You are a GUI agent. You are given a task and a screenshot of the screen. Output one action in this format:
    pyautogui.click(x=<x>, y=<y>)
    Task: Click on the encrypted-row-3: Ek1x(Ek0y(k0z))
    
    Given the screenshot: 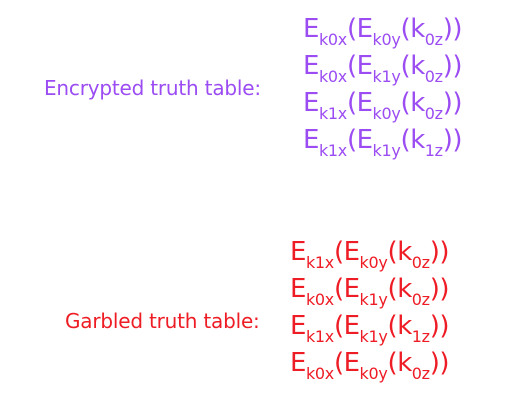 What is the action you would take?
    pyautogui.click(x=383, y=106)
    